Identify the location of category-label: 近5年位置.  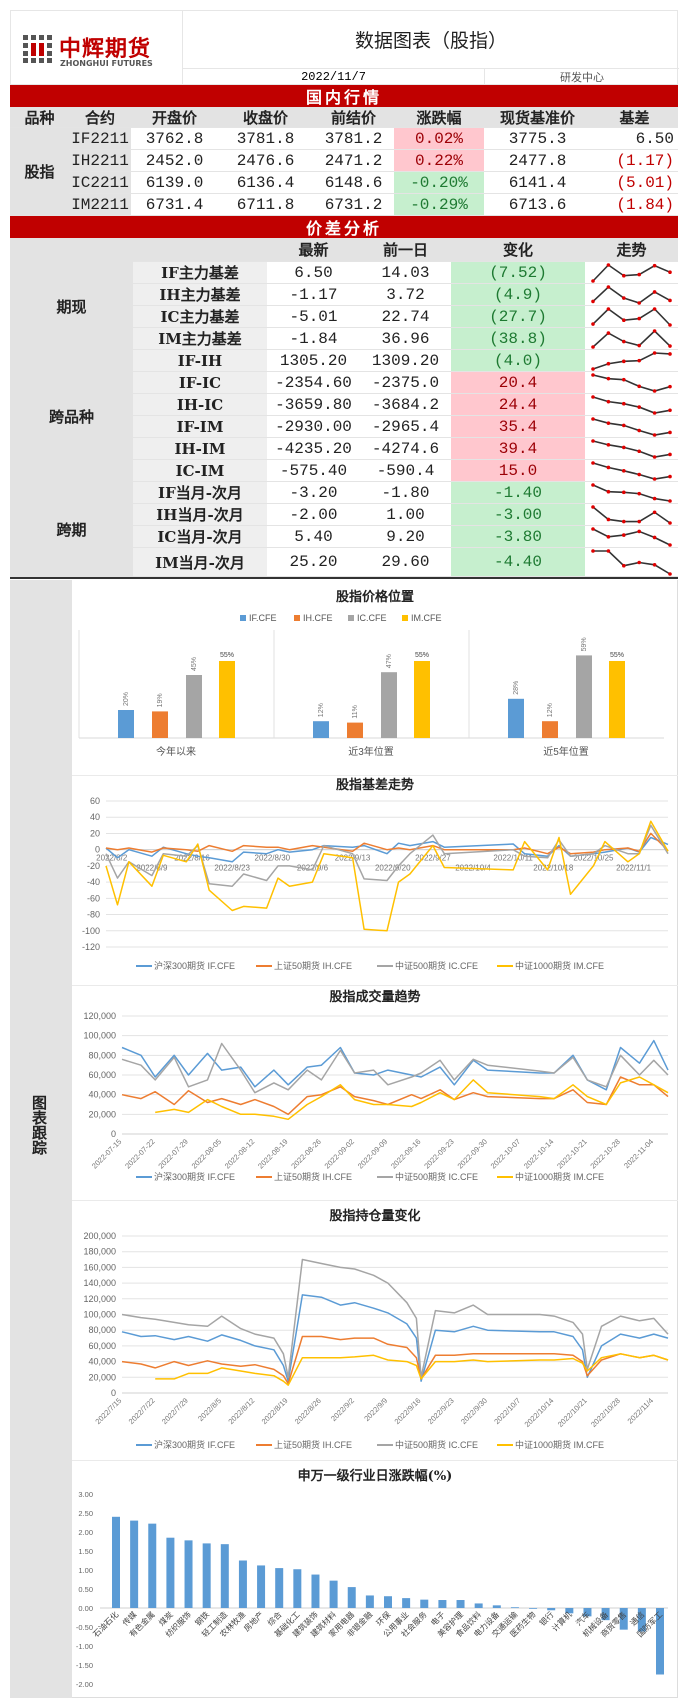
(566, 751).